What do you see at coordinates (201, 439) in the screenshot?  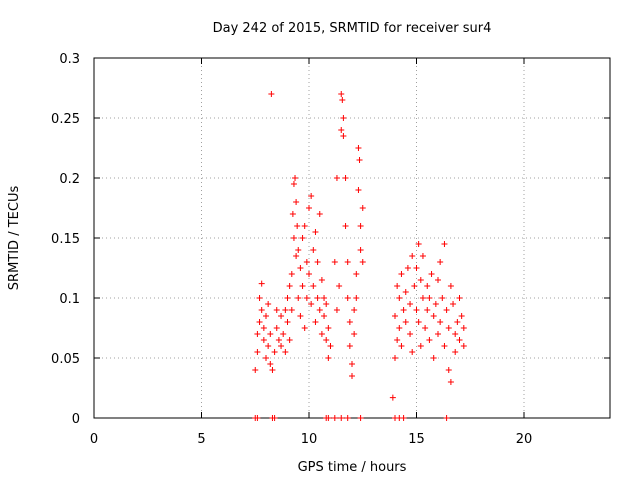 I see `x-tick-label: 5` at bounding box center [201, 439].